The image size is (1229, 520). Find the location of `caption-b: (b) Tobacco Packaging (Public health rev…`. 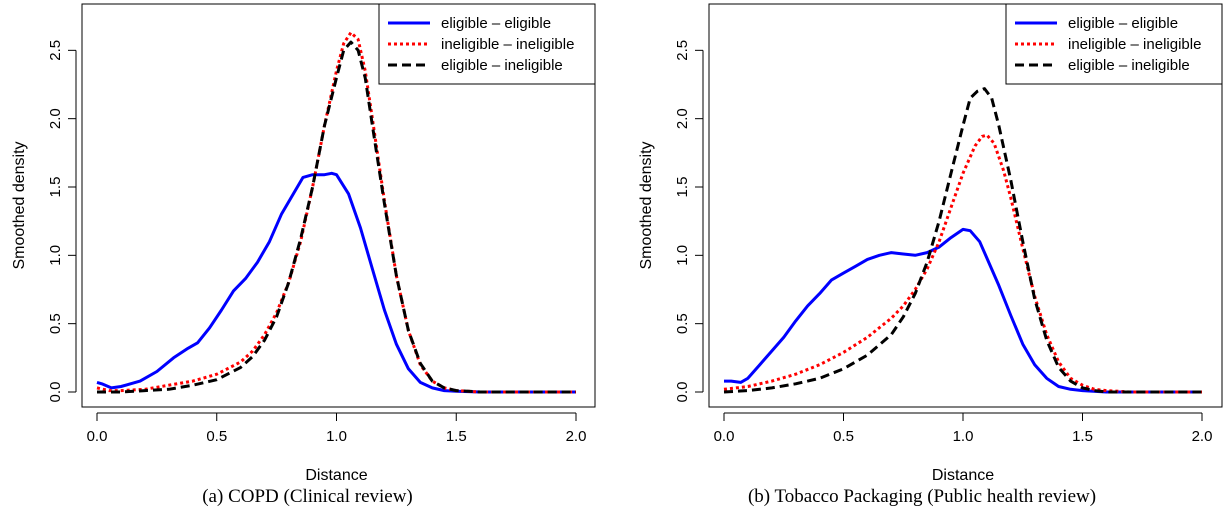

caption-b: (b) Tobacco Packaging (Public health rev… is located at coordinates (922, 496).